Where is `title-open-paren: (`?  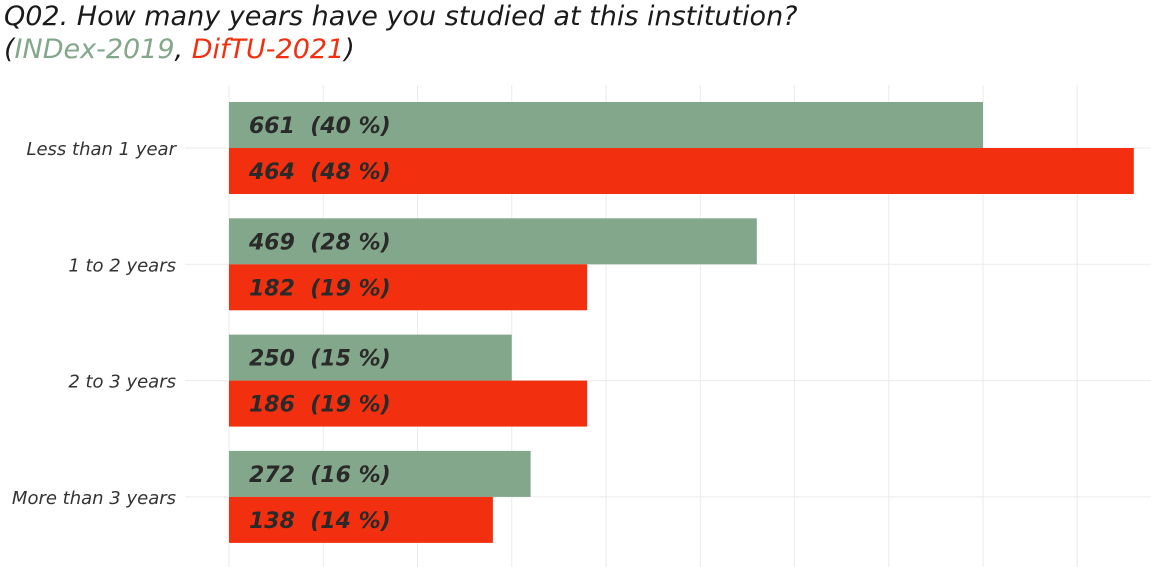 title-open-paren: ( is located at coordinates (9, 49).